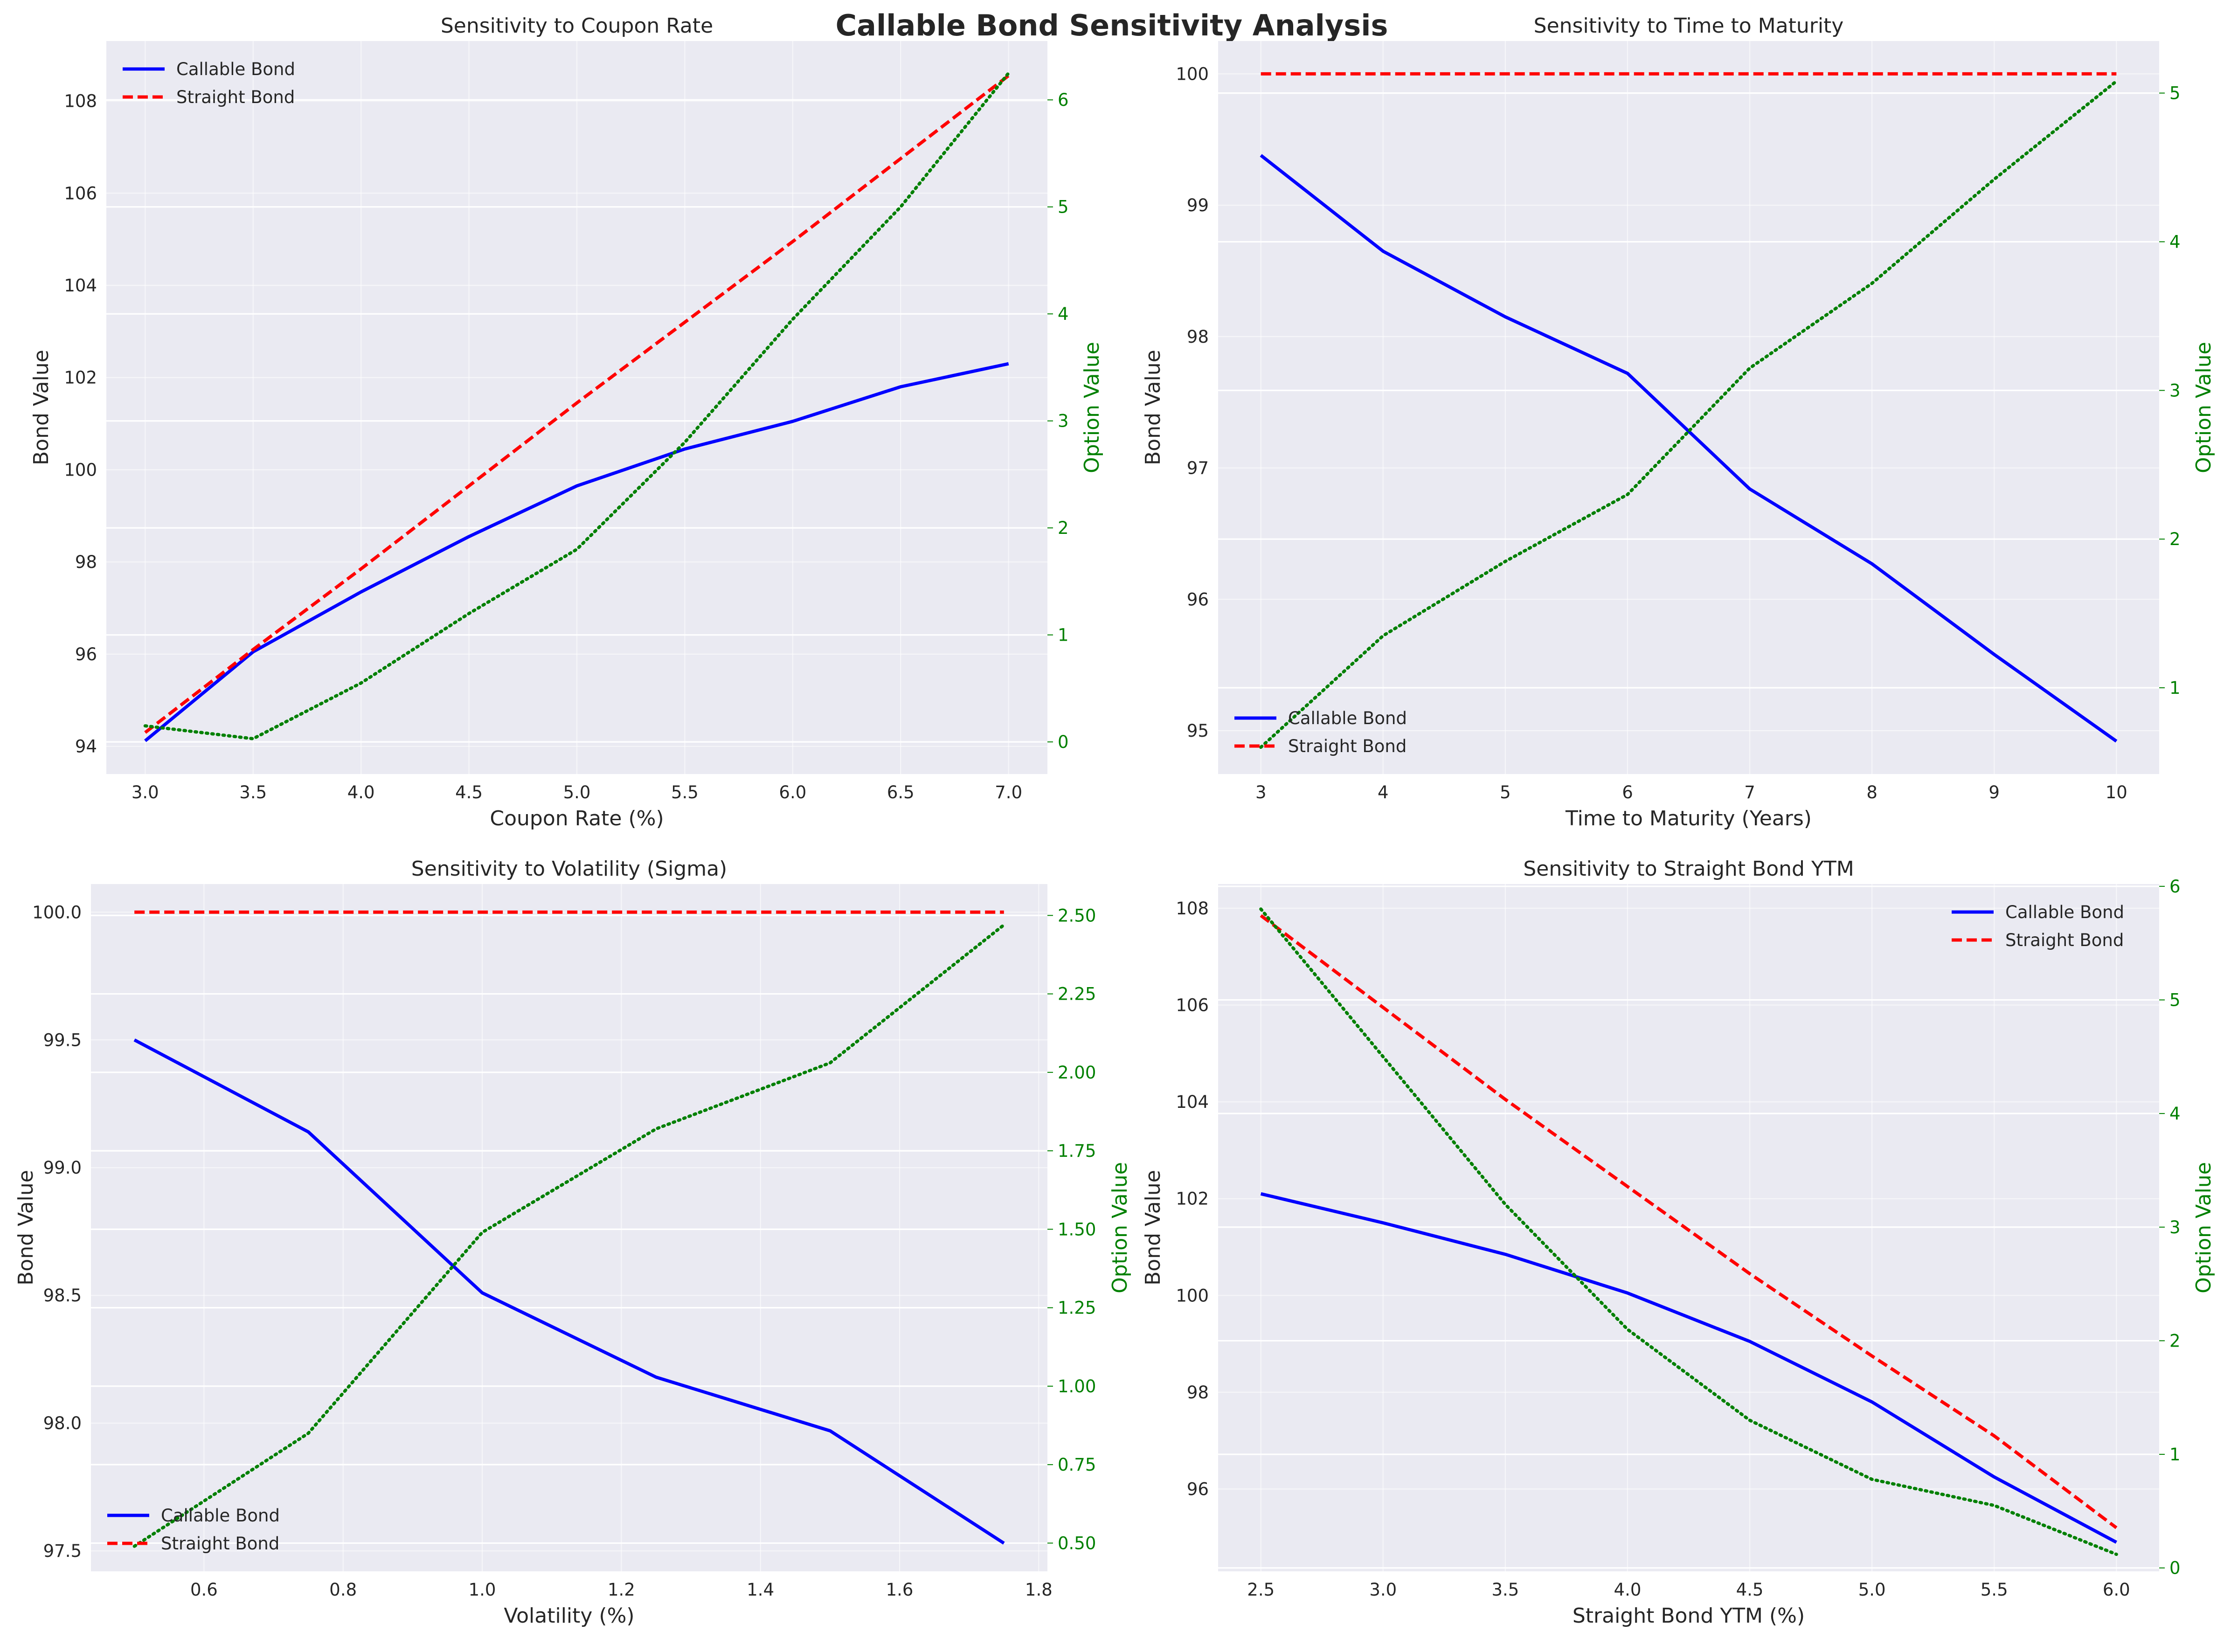 Image resolution: width=2224 pixels, height=1652 pixels. Describe the element at coordinates (1077, 1308) in the screenshot. I see `y2-tick-label: 1.25` at that location.